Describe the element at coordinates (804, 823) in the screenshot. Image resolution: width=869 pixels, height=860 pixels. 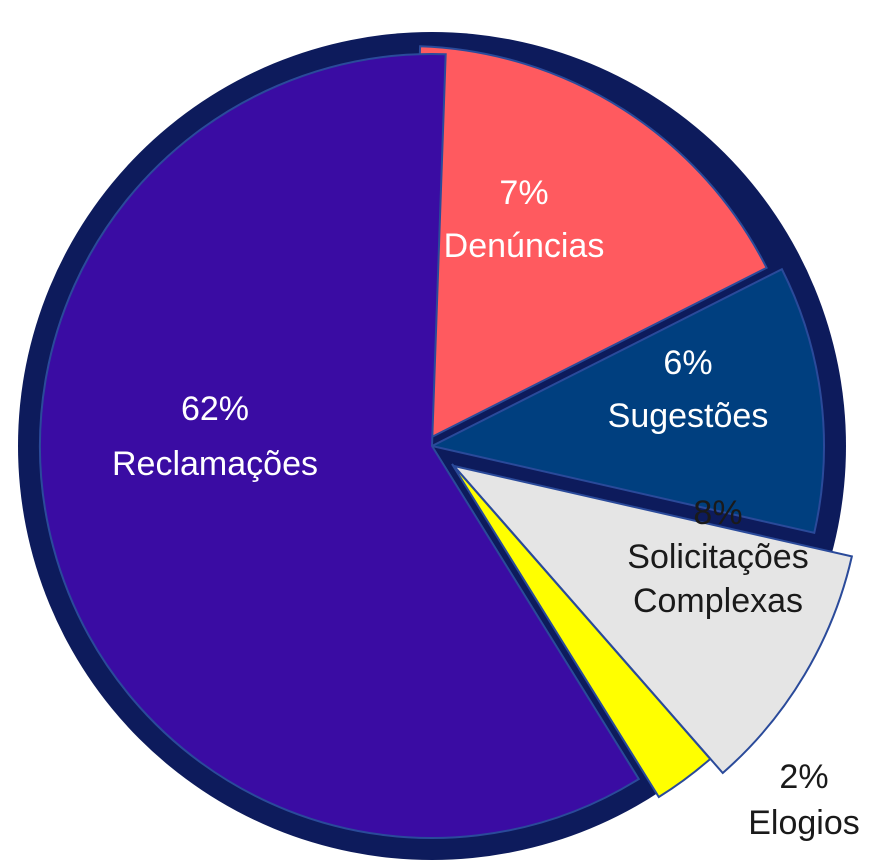
I see `slice-name-label: Elogios` at that location.